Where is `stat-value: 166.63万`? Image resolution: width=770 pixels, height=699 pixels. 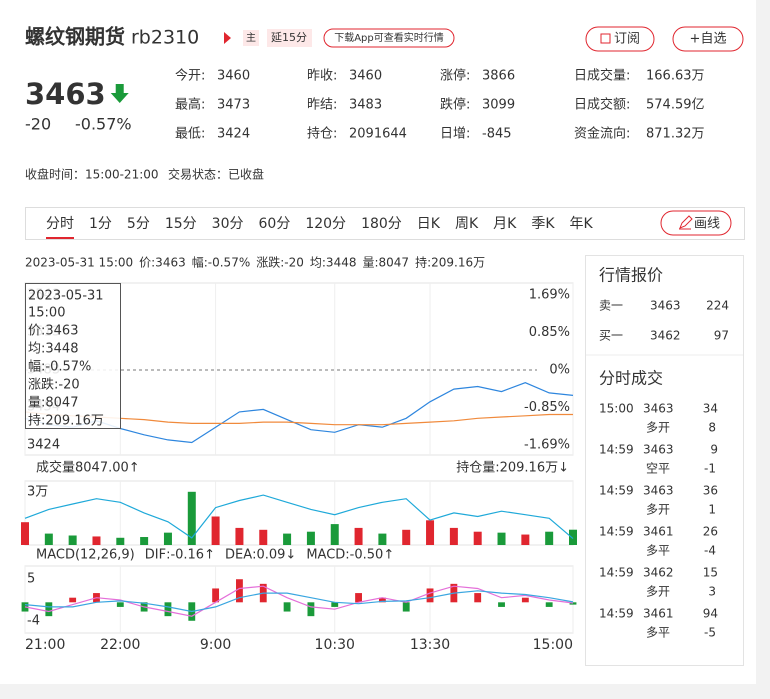 stat-value: 166.63万 is located at coordinates (675, 76).